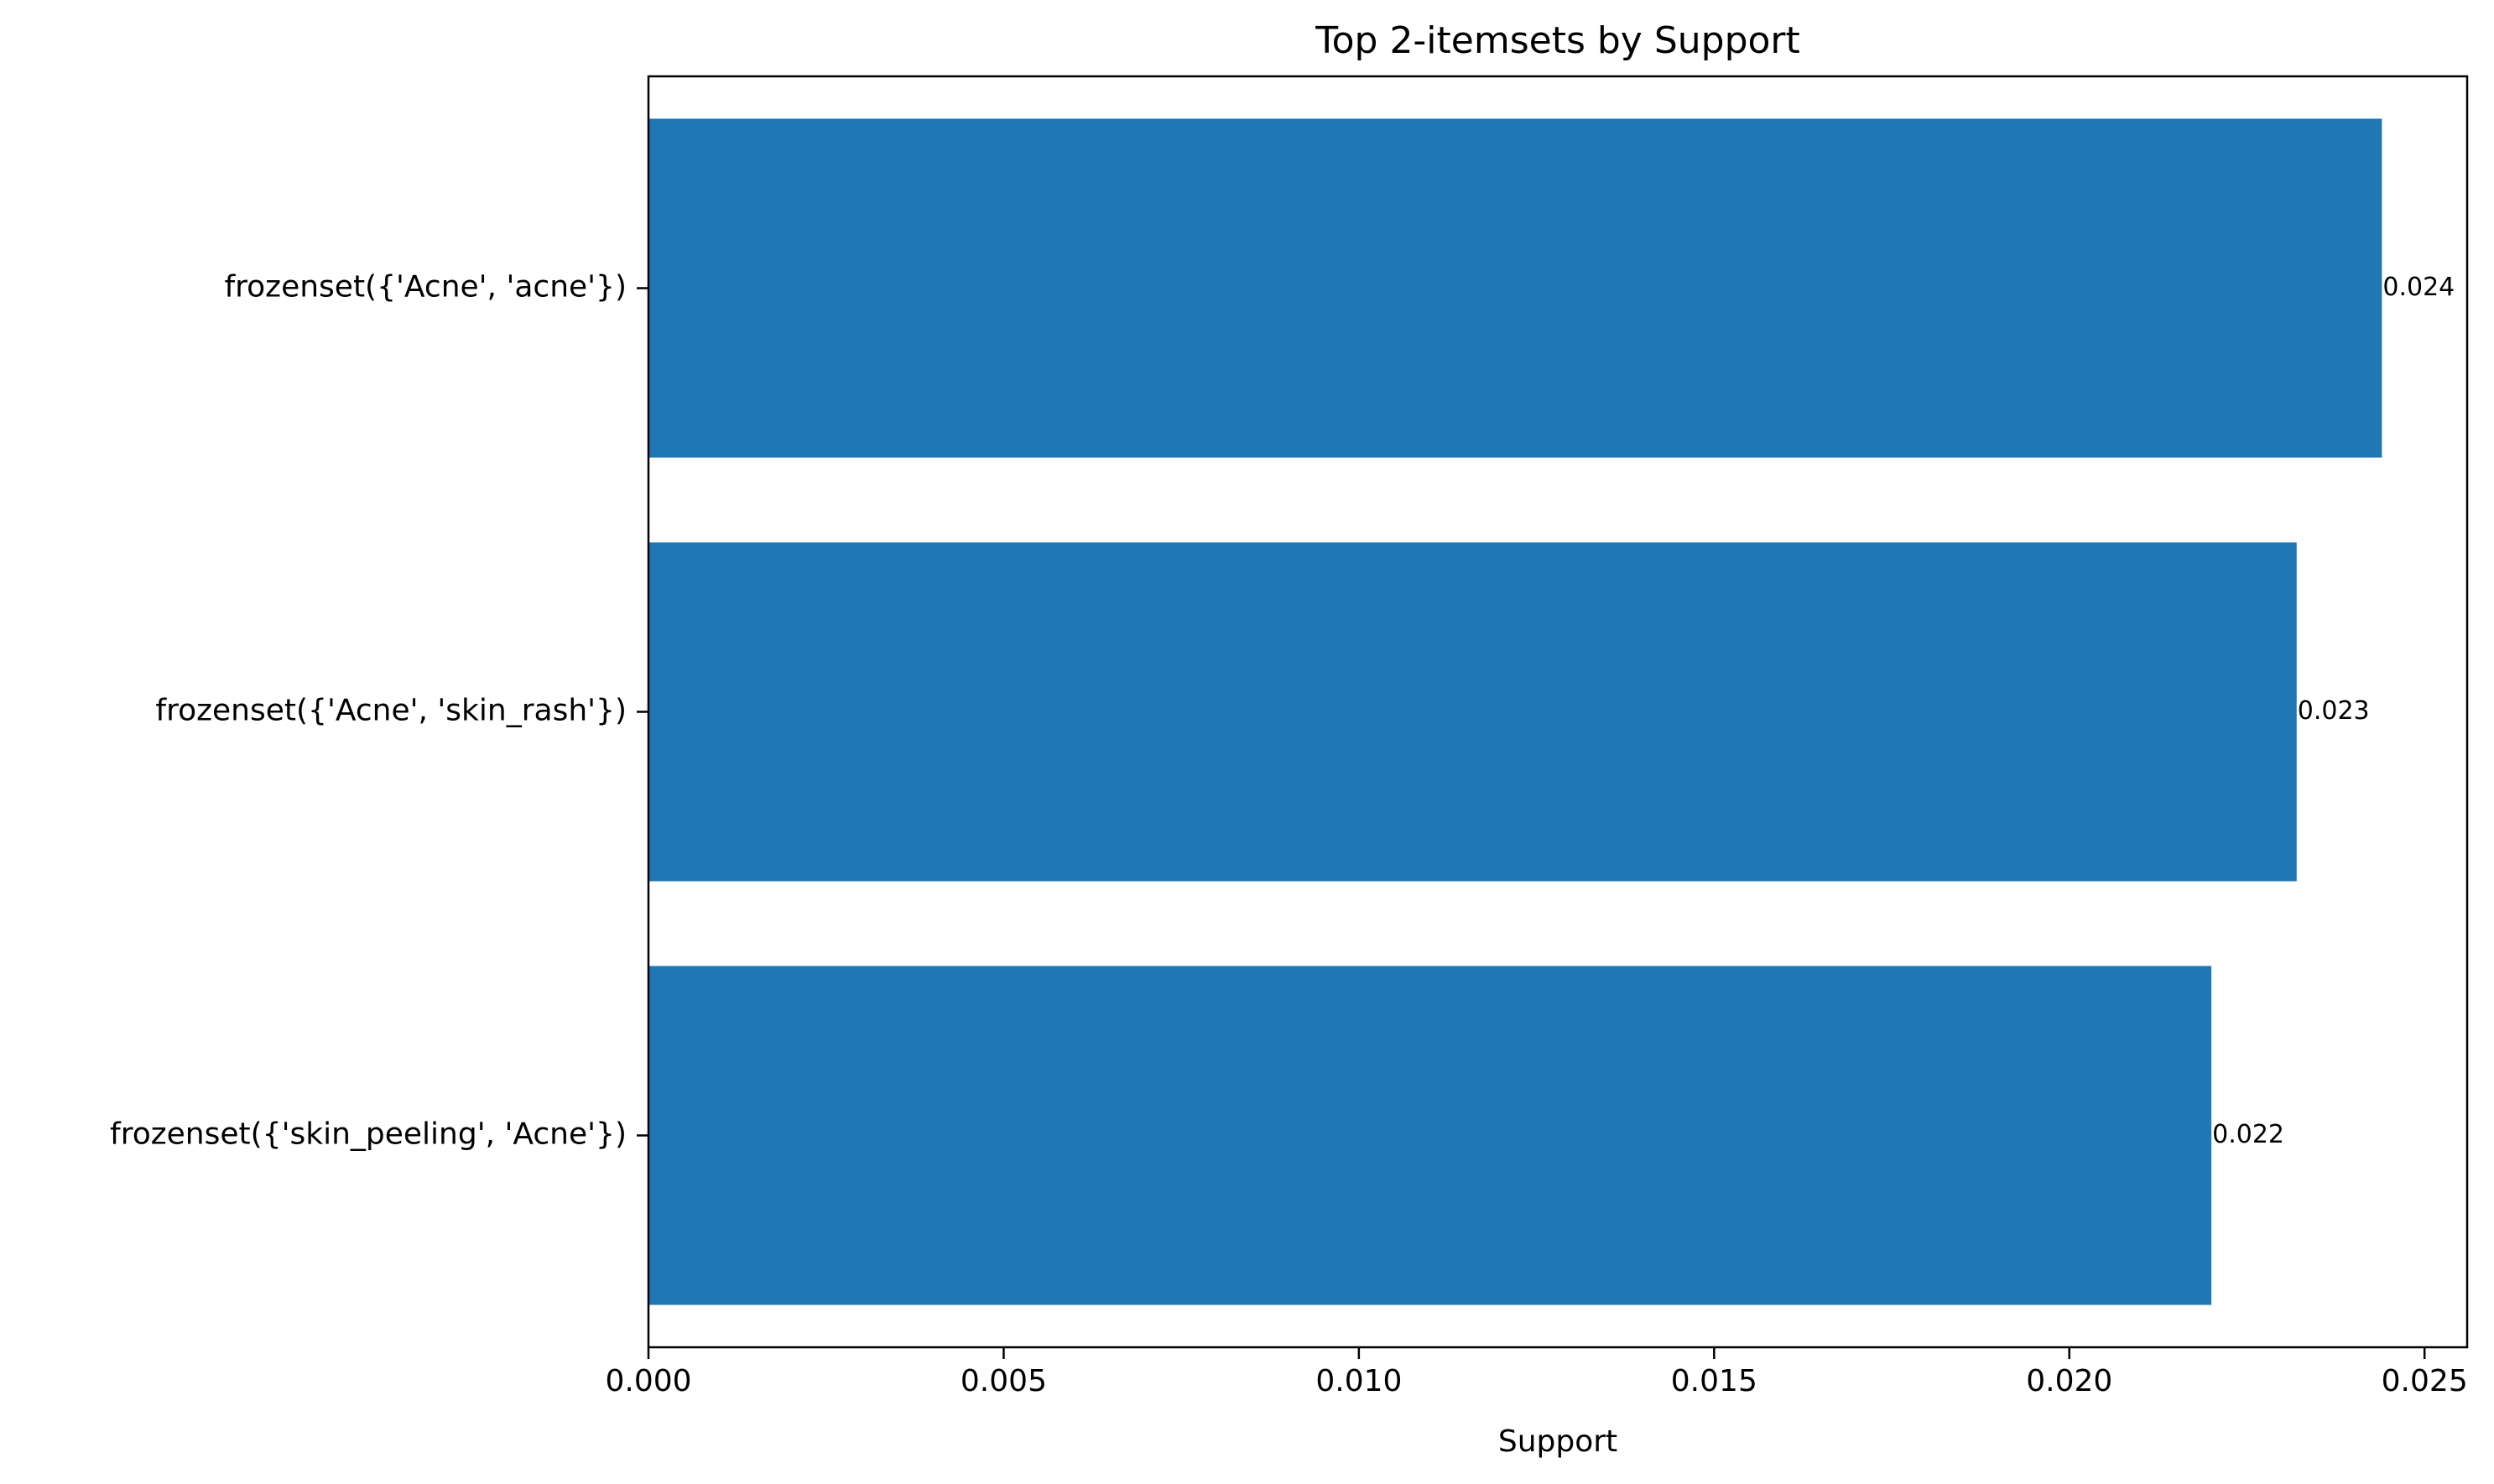  Describe the element at coordinates (1358, 1381) in the screenshot. I see `x-tick-label: 0.010` at that location.